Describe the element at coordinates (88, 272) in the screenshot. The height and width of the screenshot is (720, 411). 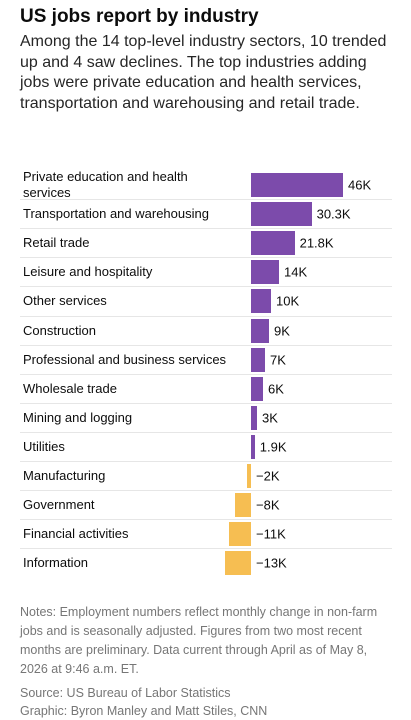
I see `category-label: Leisure and hospitality` at that location.